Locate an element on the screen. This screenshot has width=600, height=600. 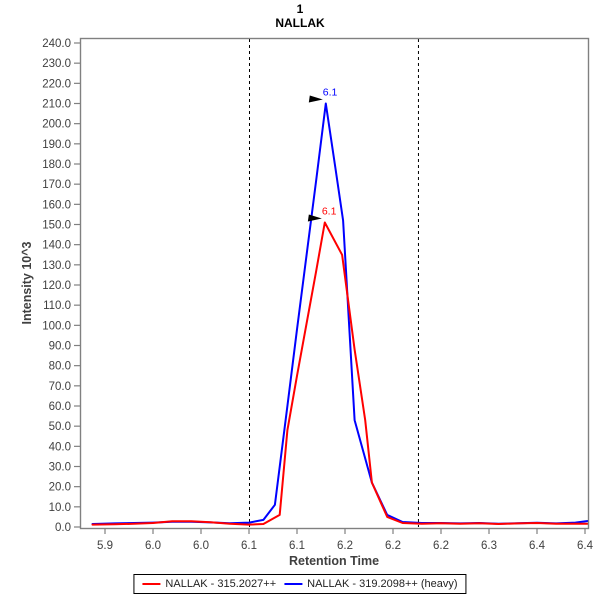
x-tick-label: 5.9 is located at coordinates (105, 546).